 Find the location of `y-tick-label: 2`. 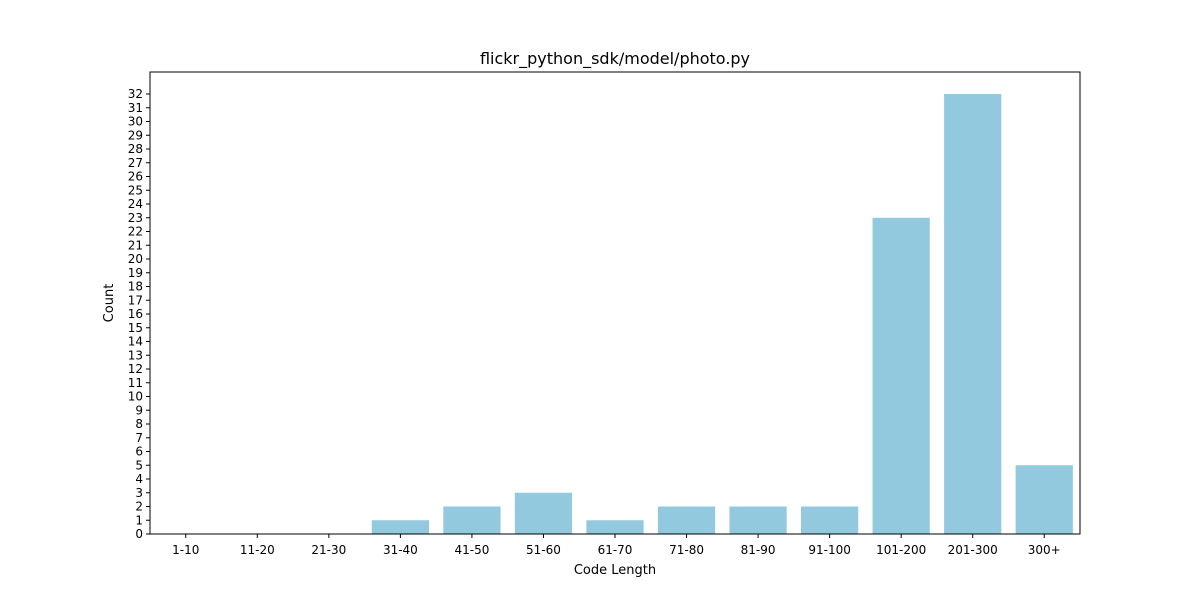

y-tick-label: 2 is located at coordinates (139, 507).